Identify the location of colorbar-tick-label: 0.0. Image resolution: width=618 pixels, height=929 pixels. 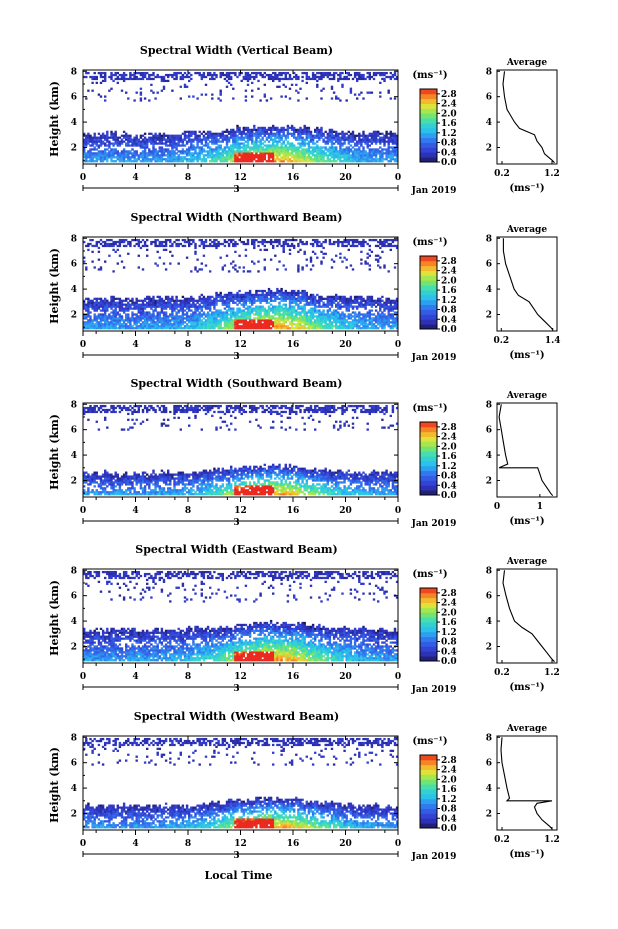
(449, 163).